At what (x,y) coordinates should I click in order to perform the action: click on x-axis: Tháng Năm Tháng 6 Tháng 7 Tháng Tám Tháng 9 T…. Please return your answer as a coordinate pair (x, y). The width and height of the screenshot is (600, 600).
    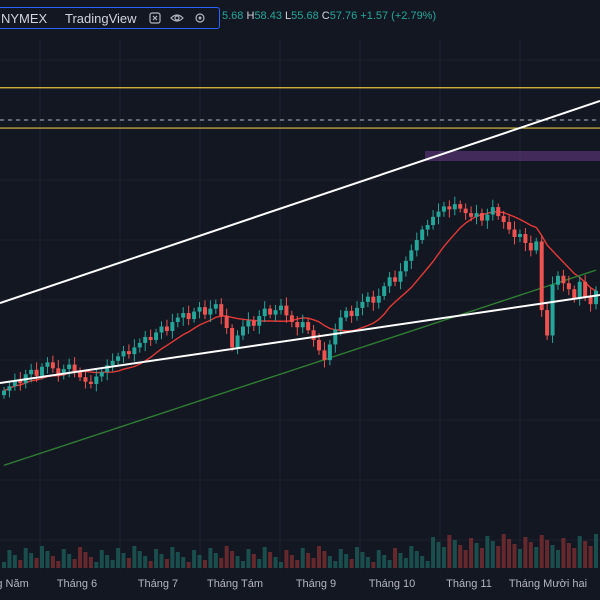
    Looking at the image, I should click on (300, 585).